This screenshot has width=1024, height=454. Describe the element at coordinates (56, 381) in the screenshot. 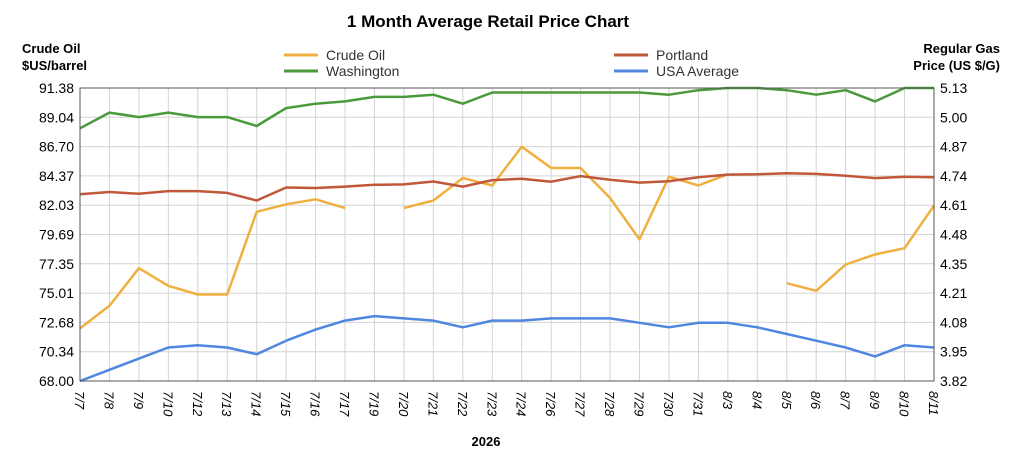

I see `left-tick-label: 68.00` at that location.